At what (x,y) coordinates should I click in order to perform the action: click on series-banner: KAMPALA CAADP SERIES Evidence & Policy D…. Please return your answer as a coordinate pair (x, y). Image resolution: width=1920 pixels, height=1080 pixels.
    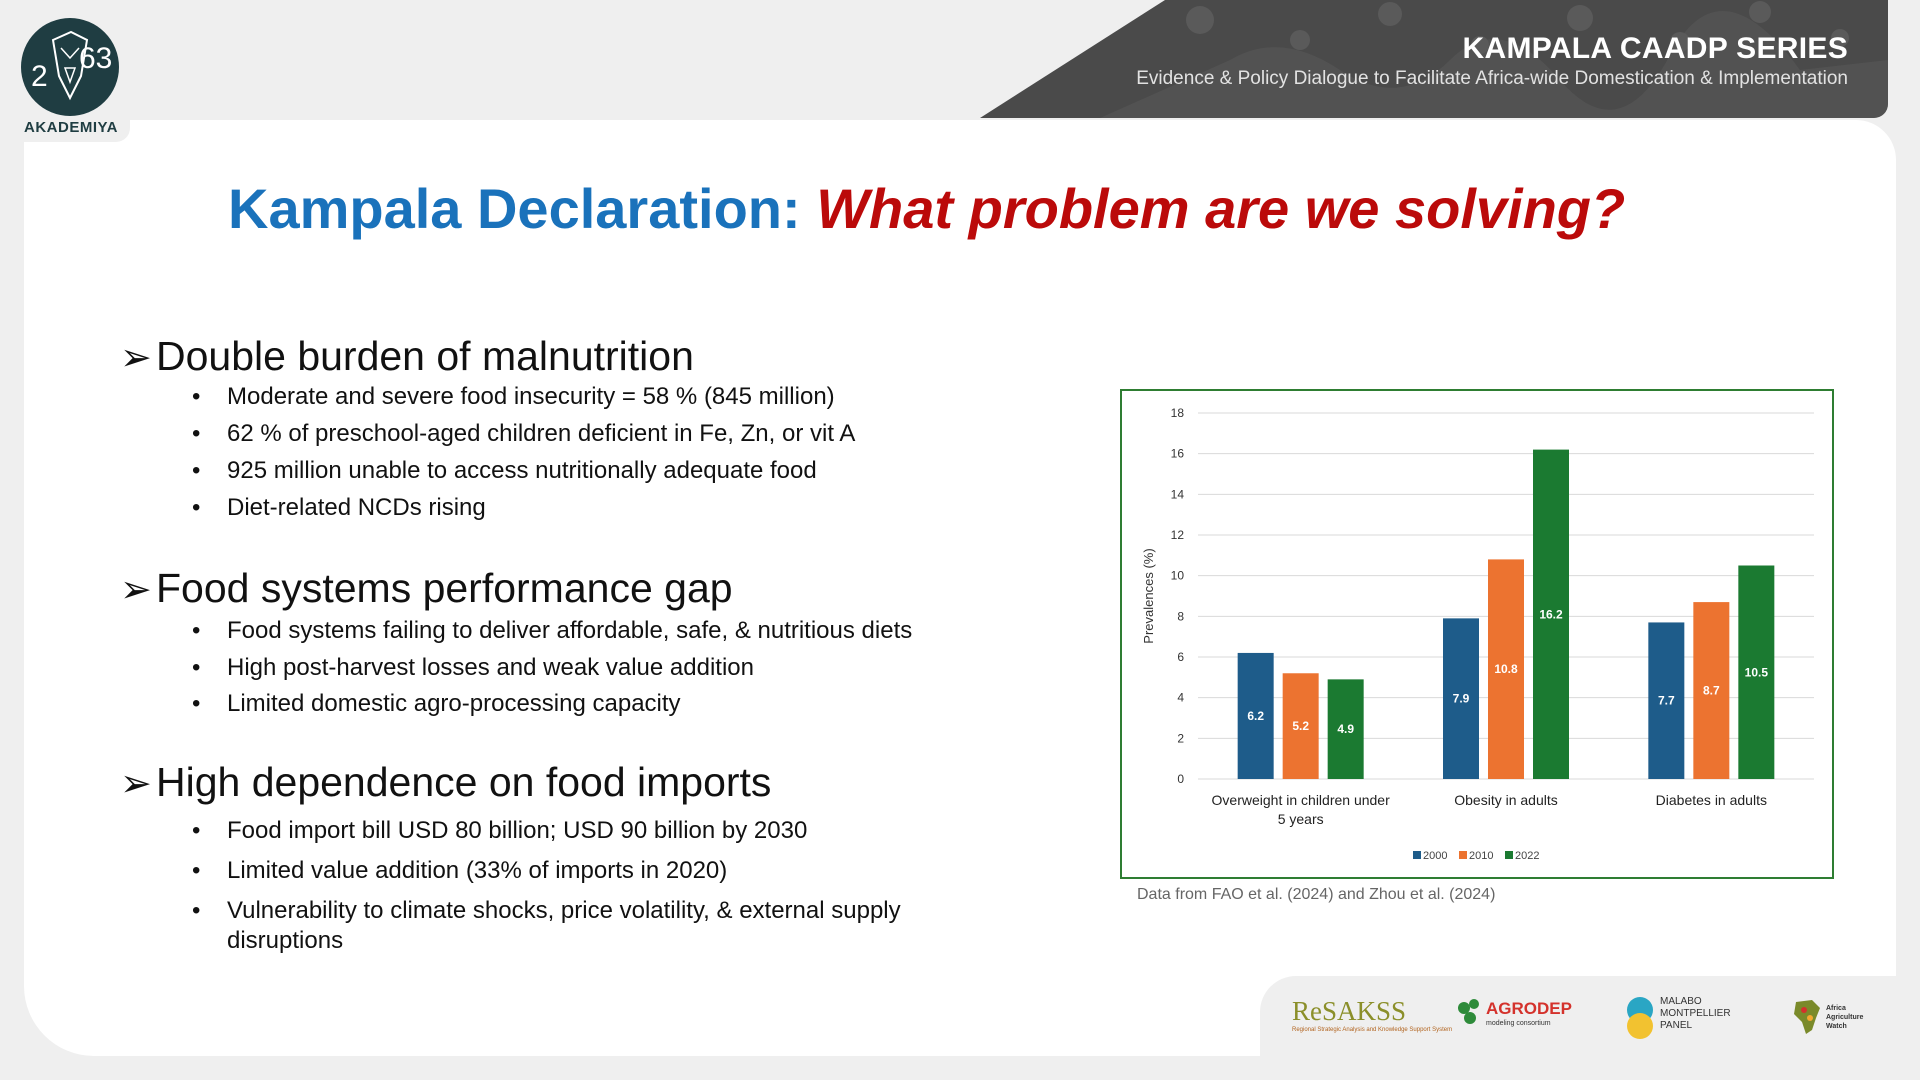
    Looking at the image, I should click on (1434, 59).